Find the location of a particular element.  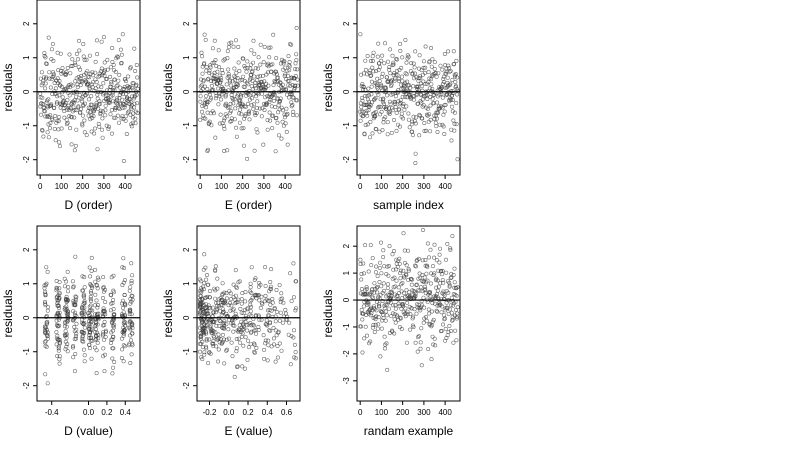

y-tick-label: -1 is located at coordinates (26, 126).